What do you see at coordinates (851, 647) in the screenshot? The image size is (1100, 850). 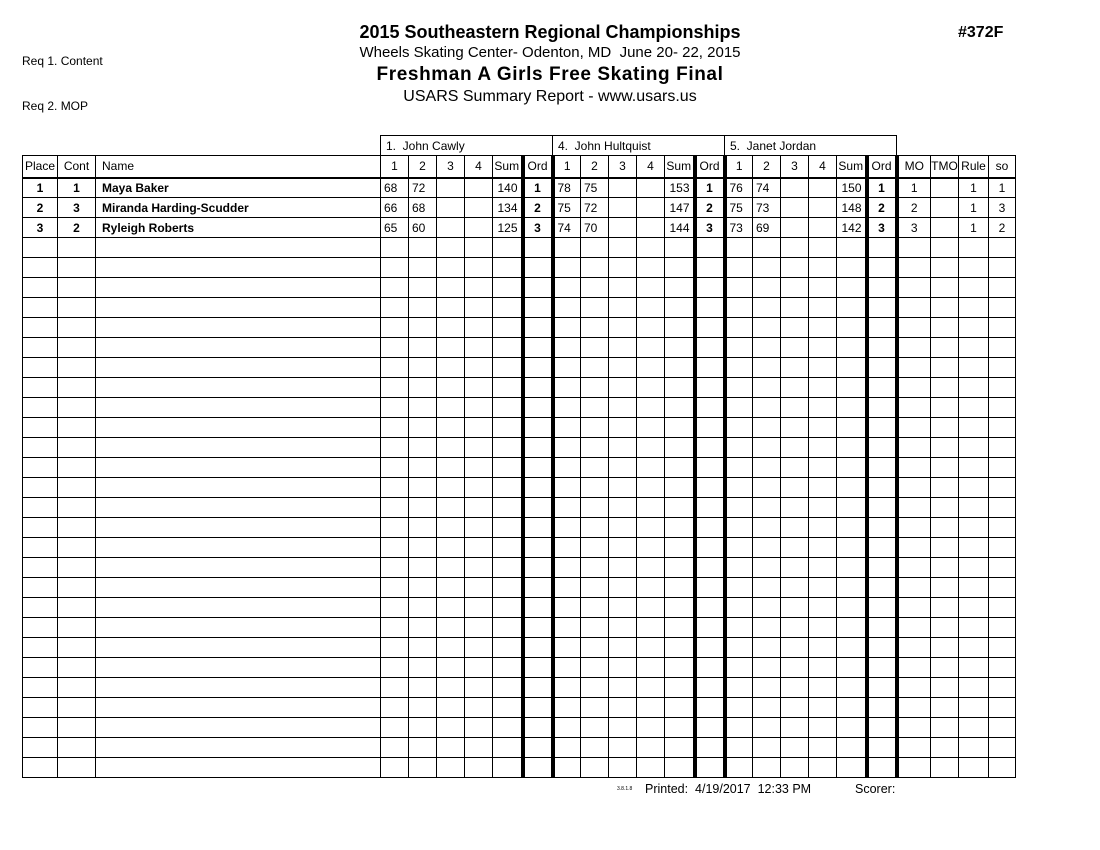 I see `judge3-sum-cell` at bounding box center [851, 647].